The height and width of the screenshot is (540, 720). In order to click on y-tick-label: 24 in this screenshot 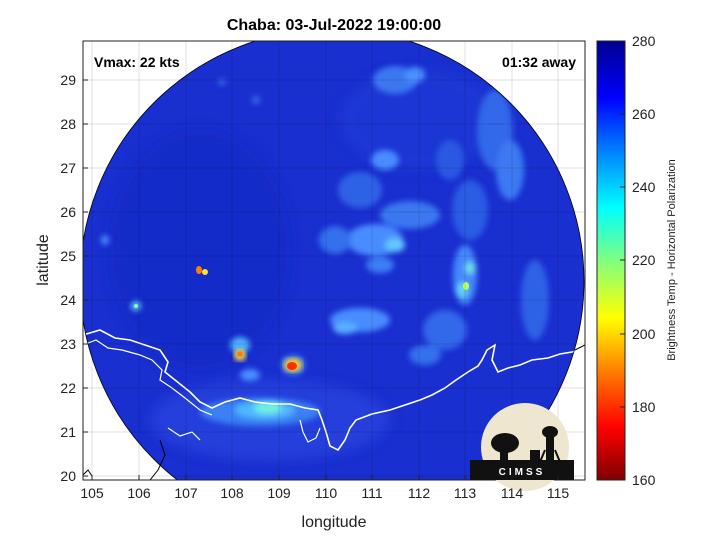, I will do `click(68, 300)`.